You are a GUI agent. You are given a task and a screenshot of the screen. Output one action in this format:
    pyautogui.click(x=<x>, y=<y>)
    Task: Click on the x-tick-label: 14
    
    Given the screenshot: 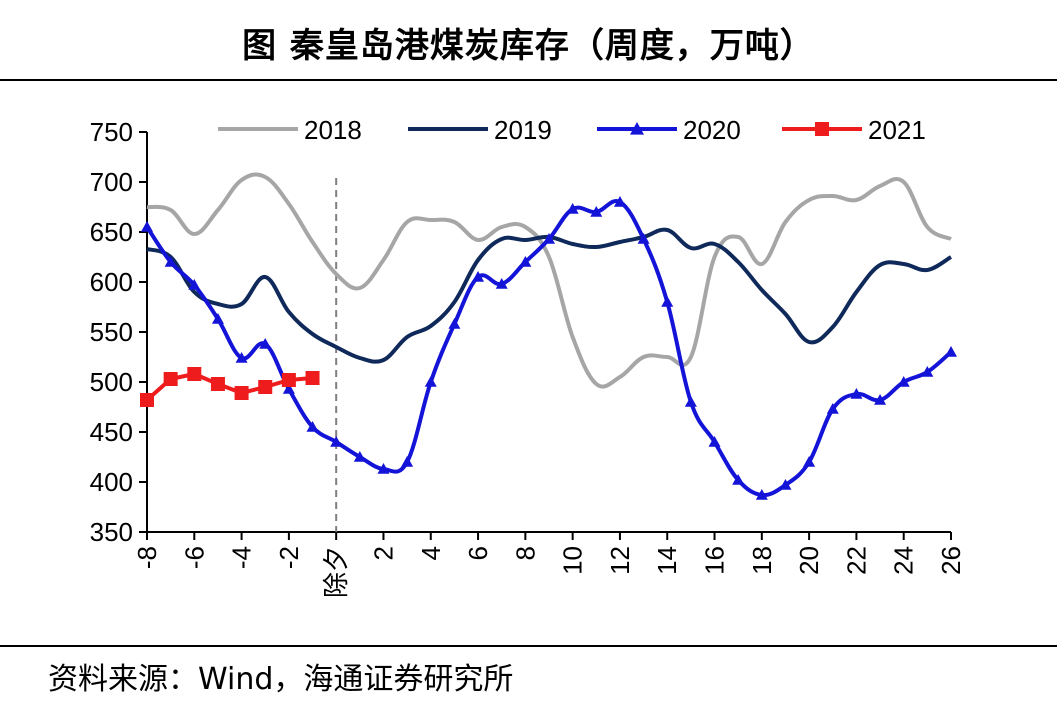 What is the action you would take?
    pyautogui.click(x=667, y=560)
    